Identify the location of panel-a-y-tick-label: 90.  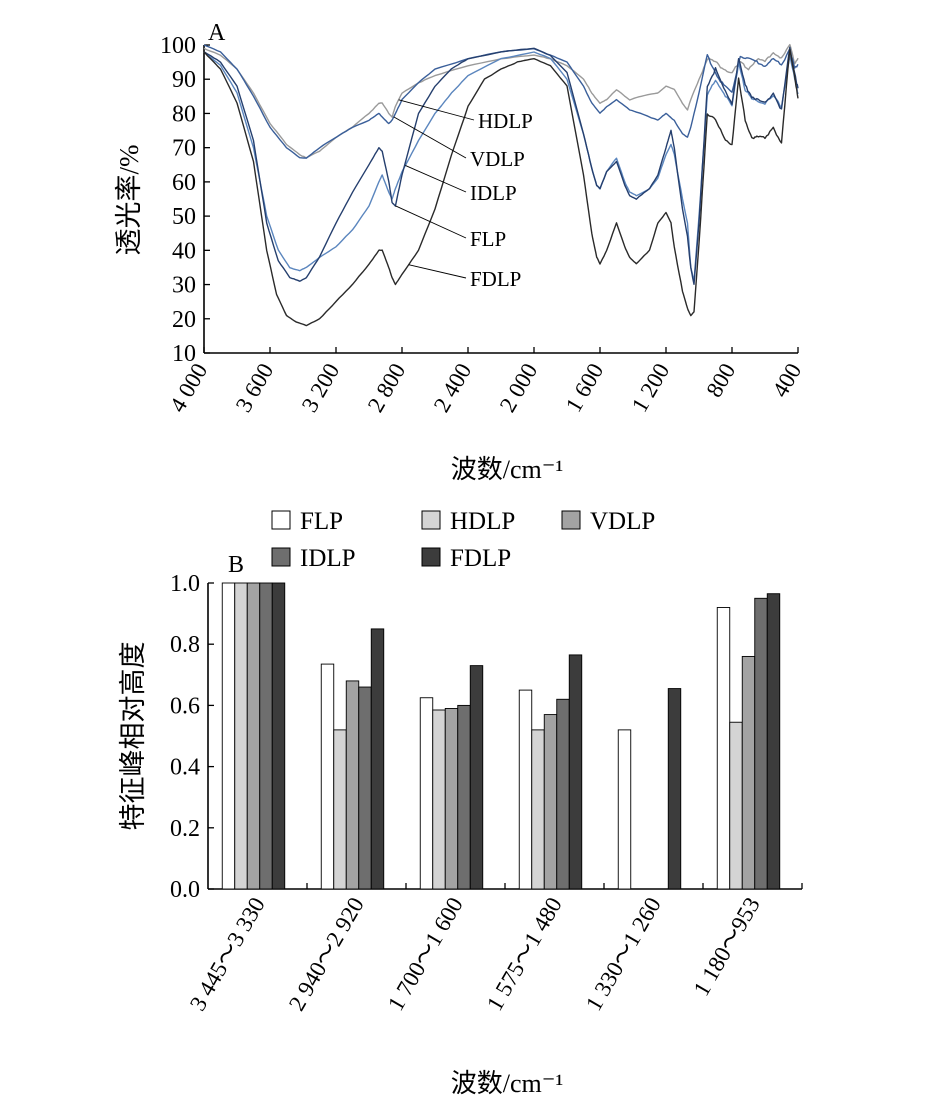
(184, 80).